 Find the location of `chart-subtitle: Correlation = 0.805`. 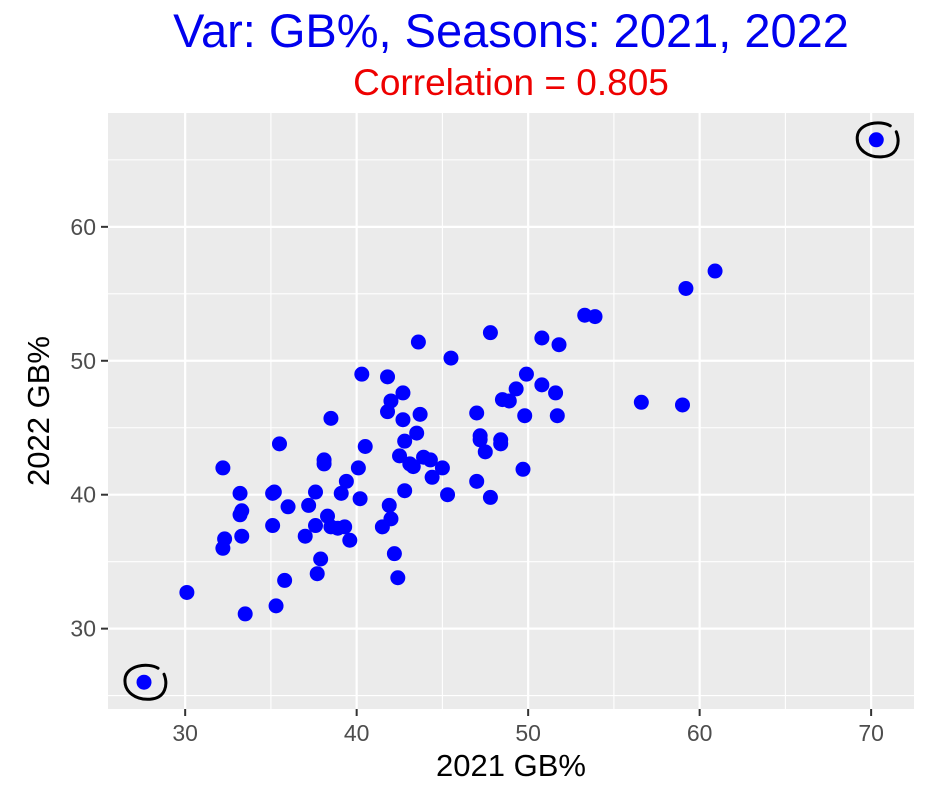

chart-subtitle: Correlation = 0.805 is located at coordinates (511, 82).